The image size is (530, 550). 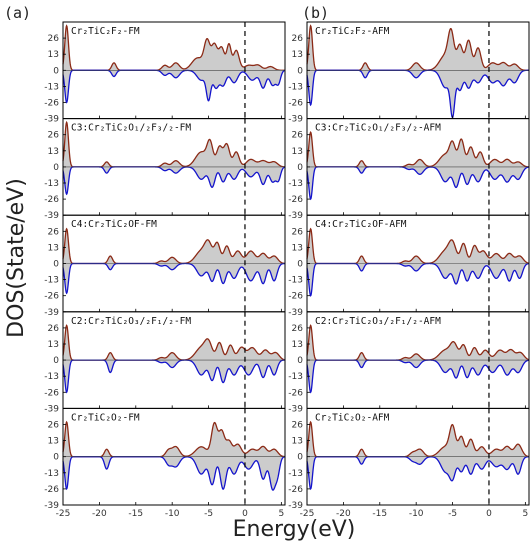 What do you see at coordinates (352, 417) in the screenshot?
I see `panel-sublabel: Cr₂TiC₂O₂-AFM` at bounding box center [352, 417].